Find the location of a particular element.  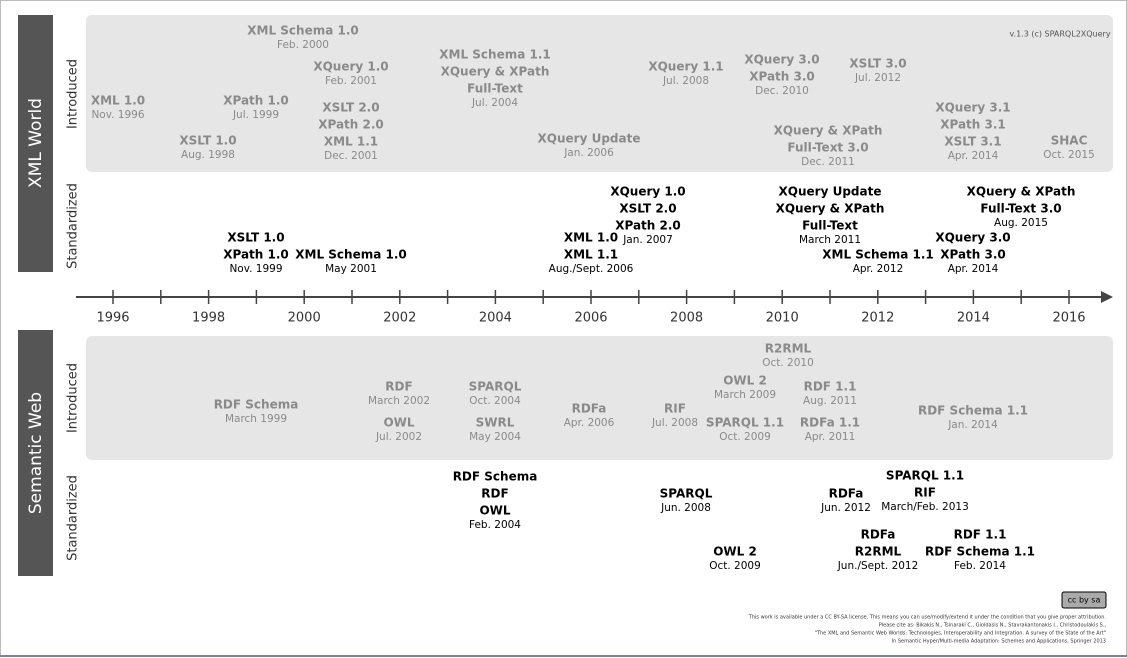

event-date: Apr. 2006 is located at coordinates (589, 423).